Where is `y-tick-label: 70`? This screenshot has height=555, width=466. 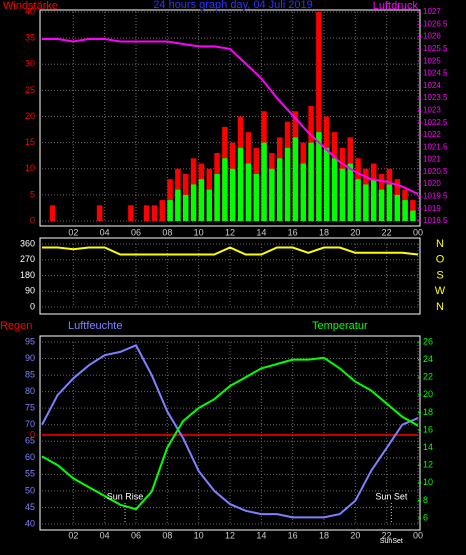 y-tick-label: 70 is located at coordinates (30, 424).